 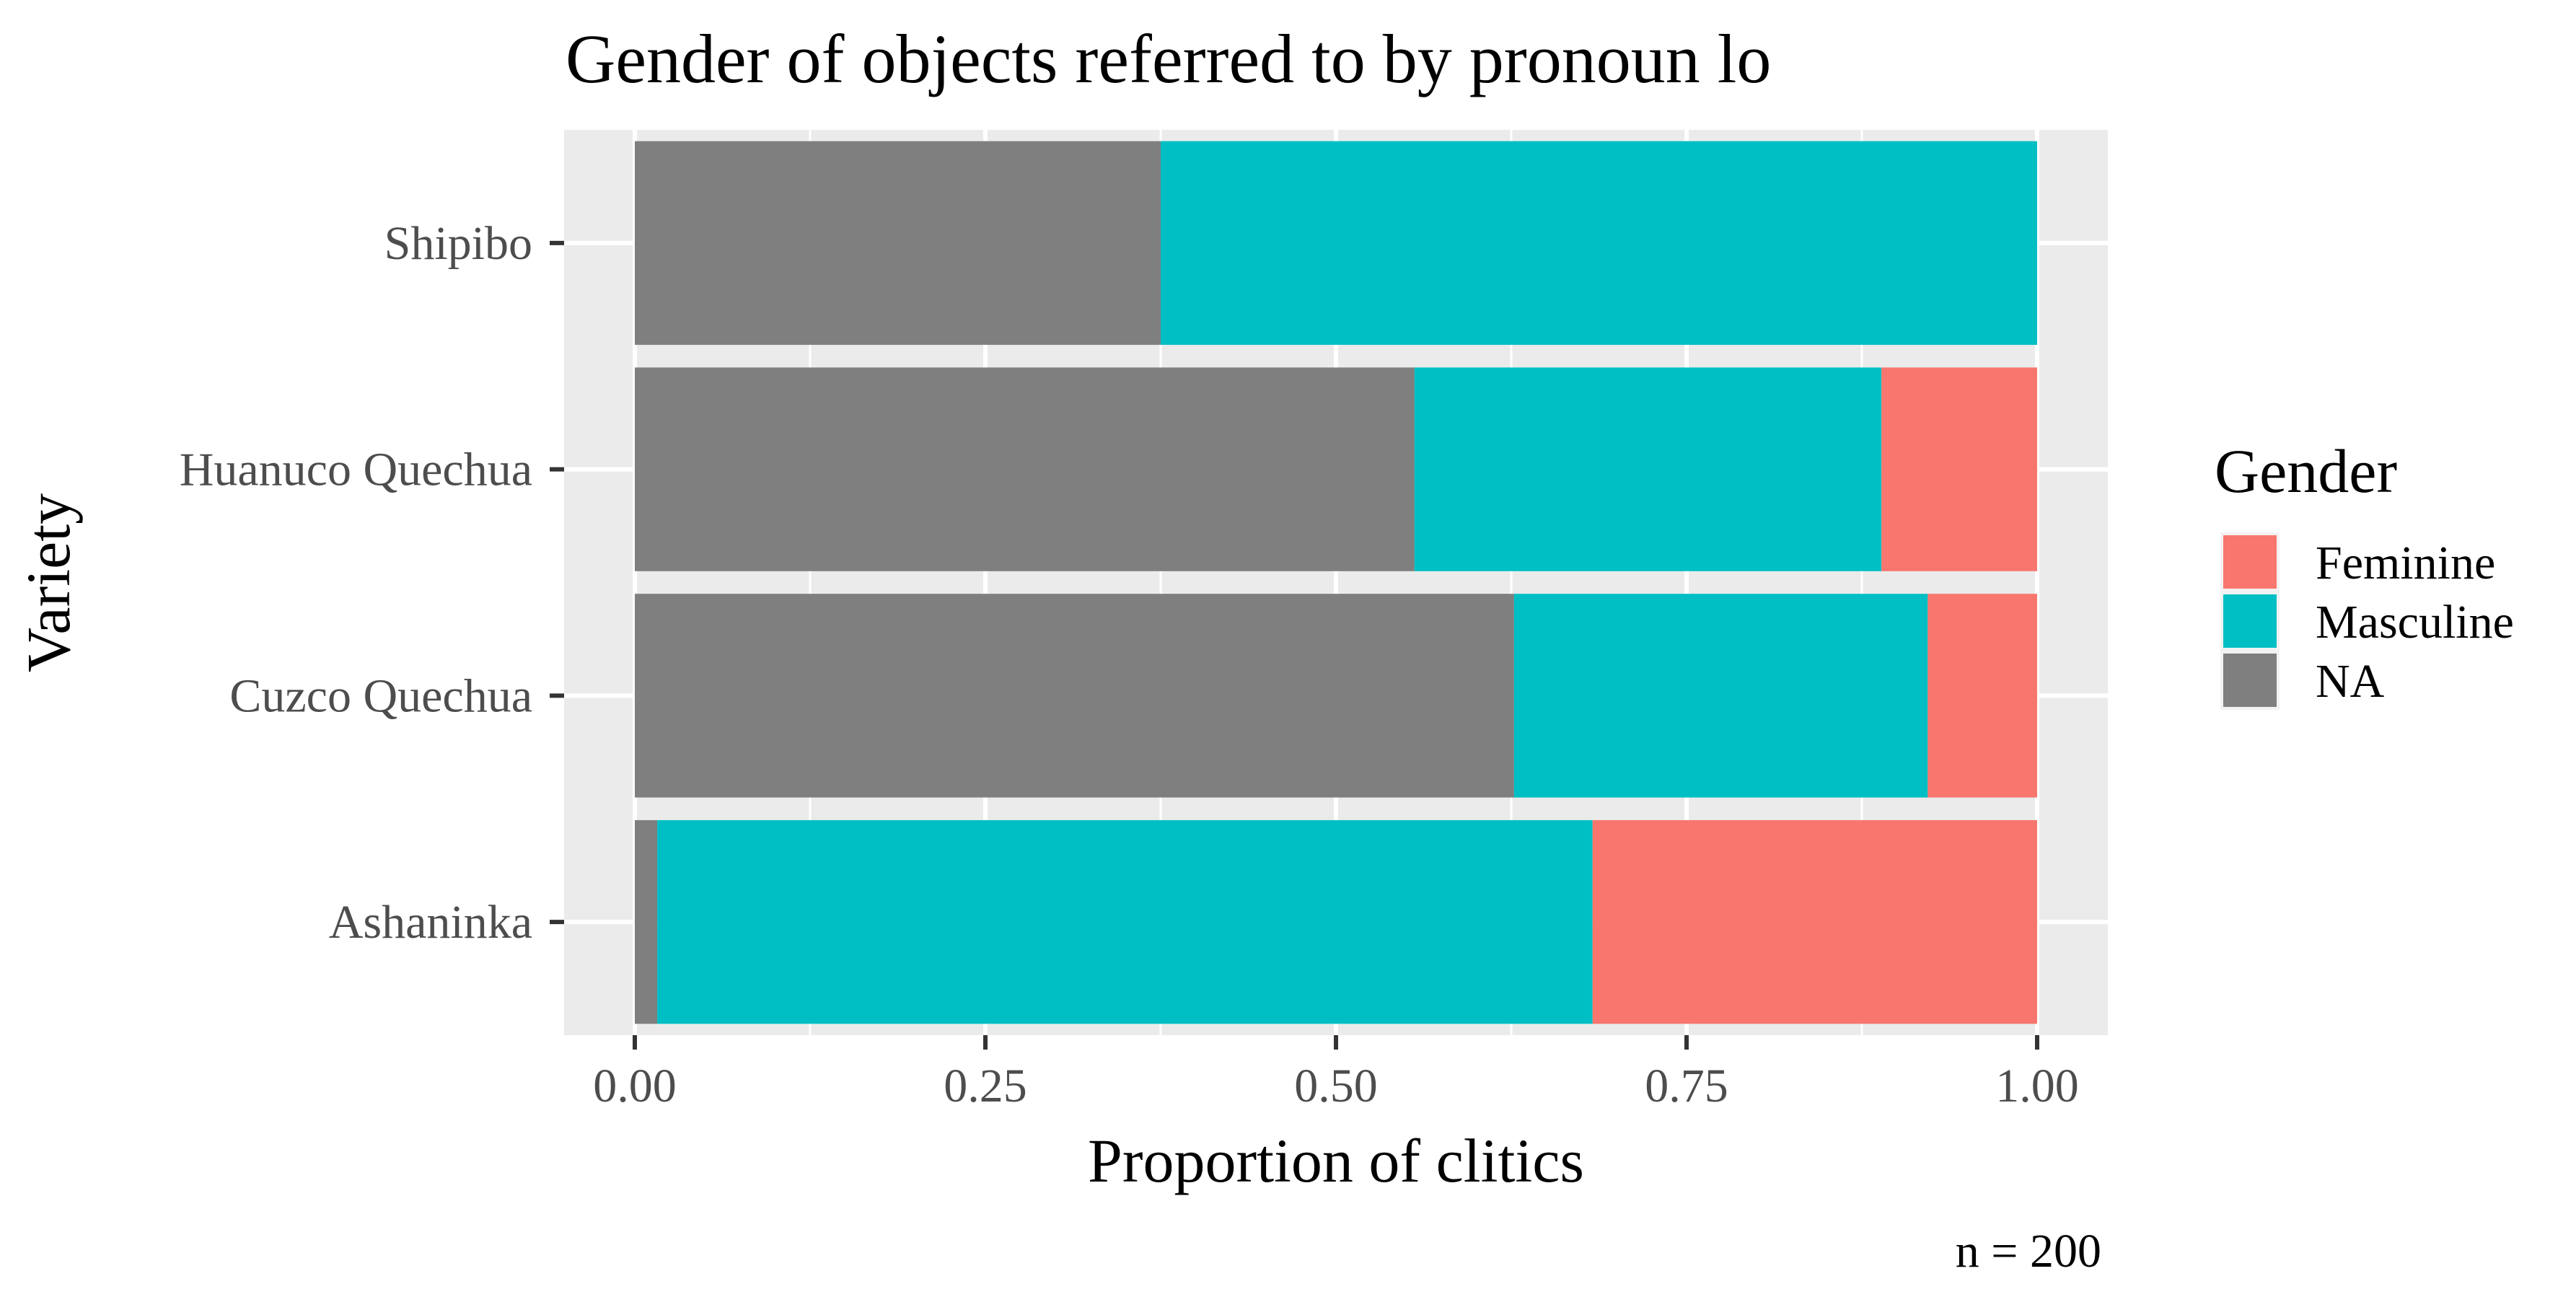 I want to click on x-axis-title: Proportion of clitics, so click(x=1336, y=1160).